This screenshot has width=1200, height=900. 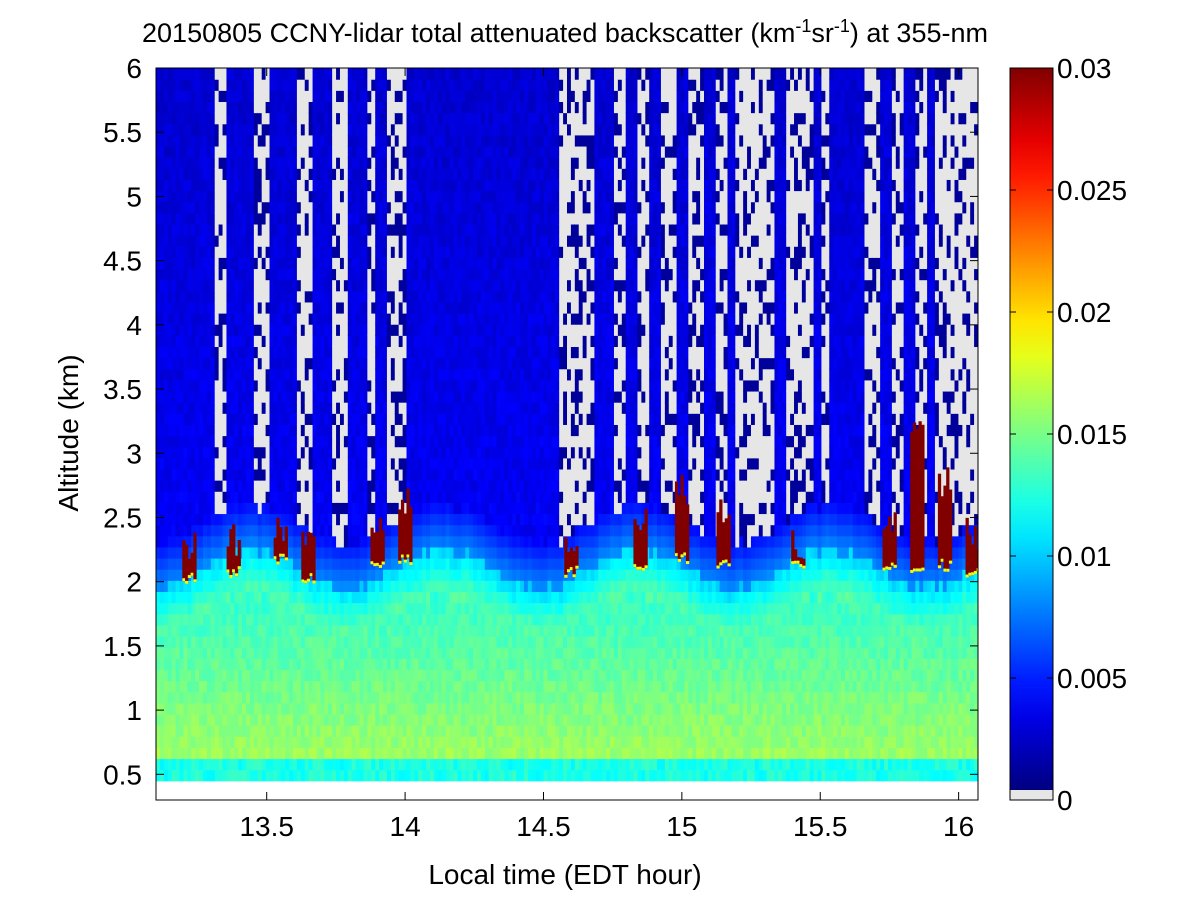 I want to click on heatmap-column, so click(x=170, y=425).